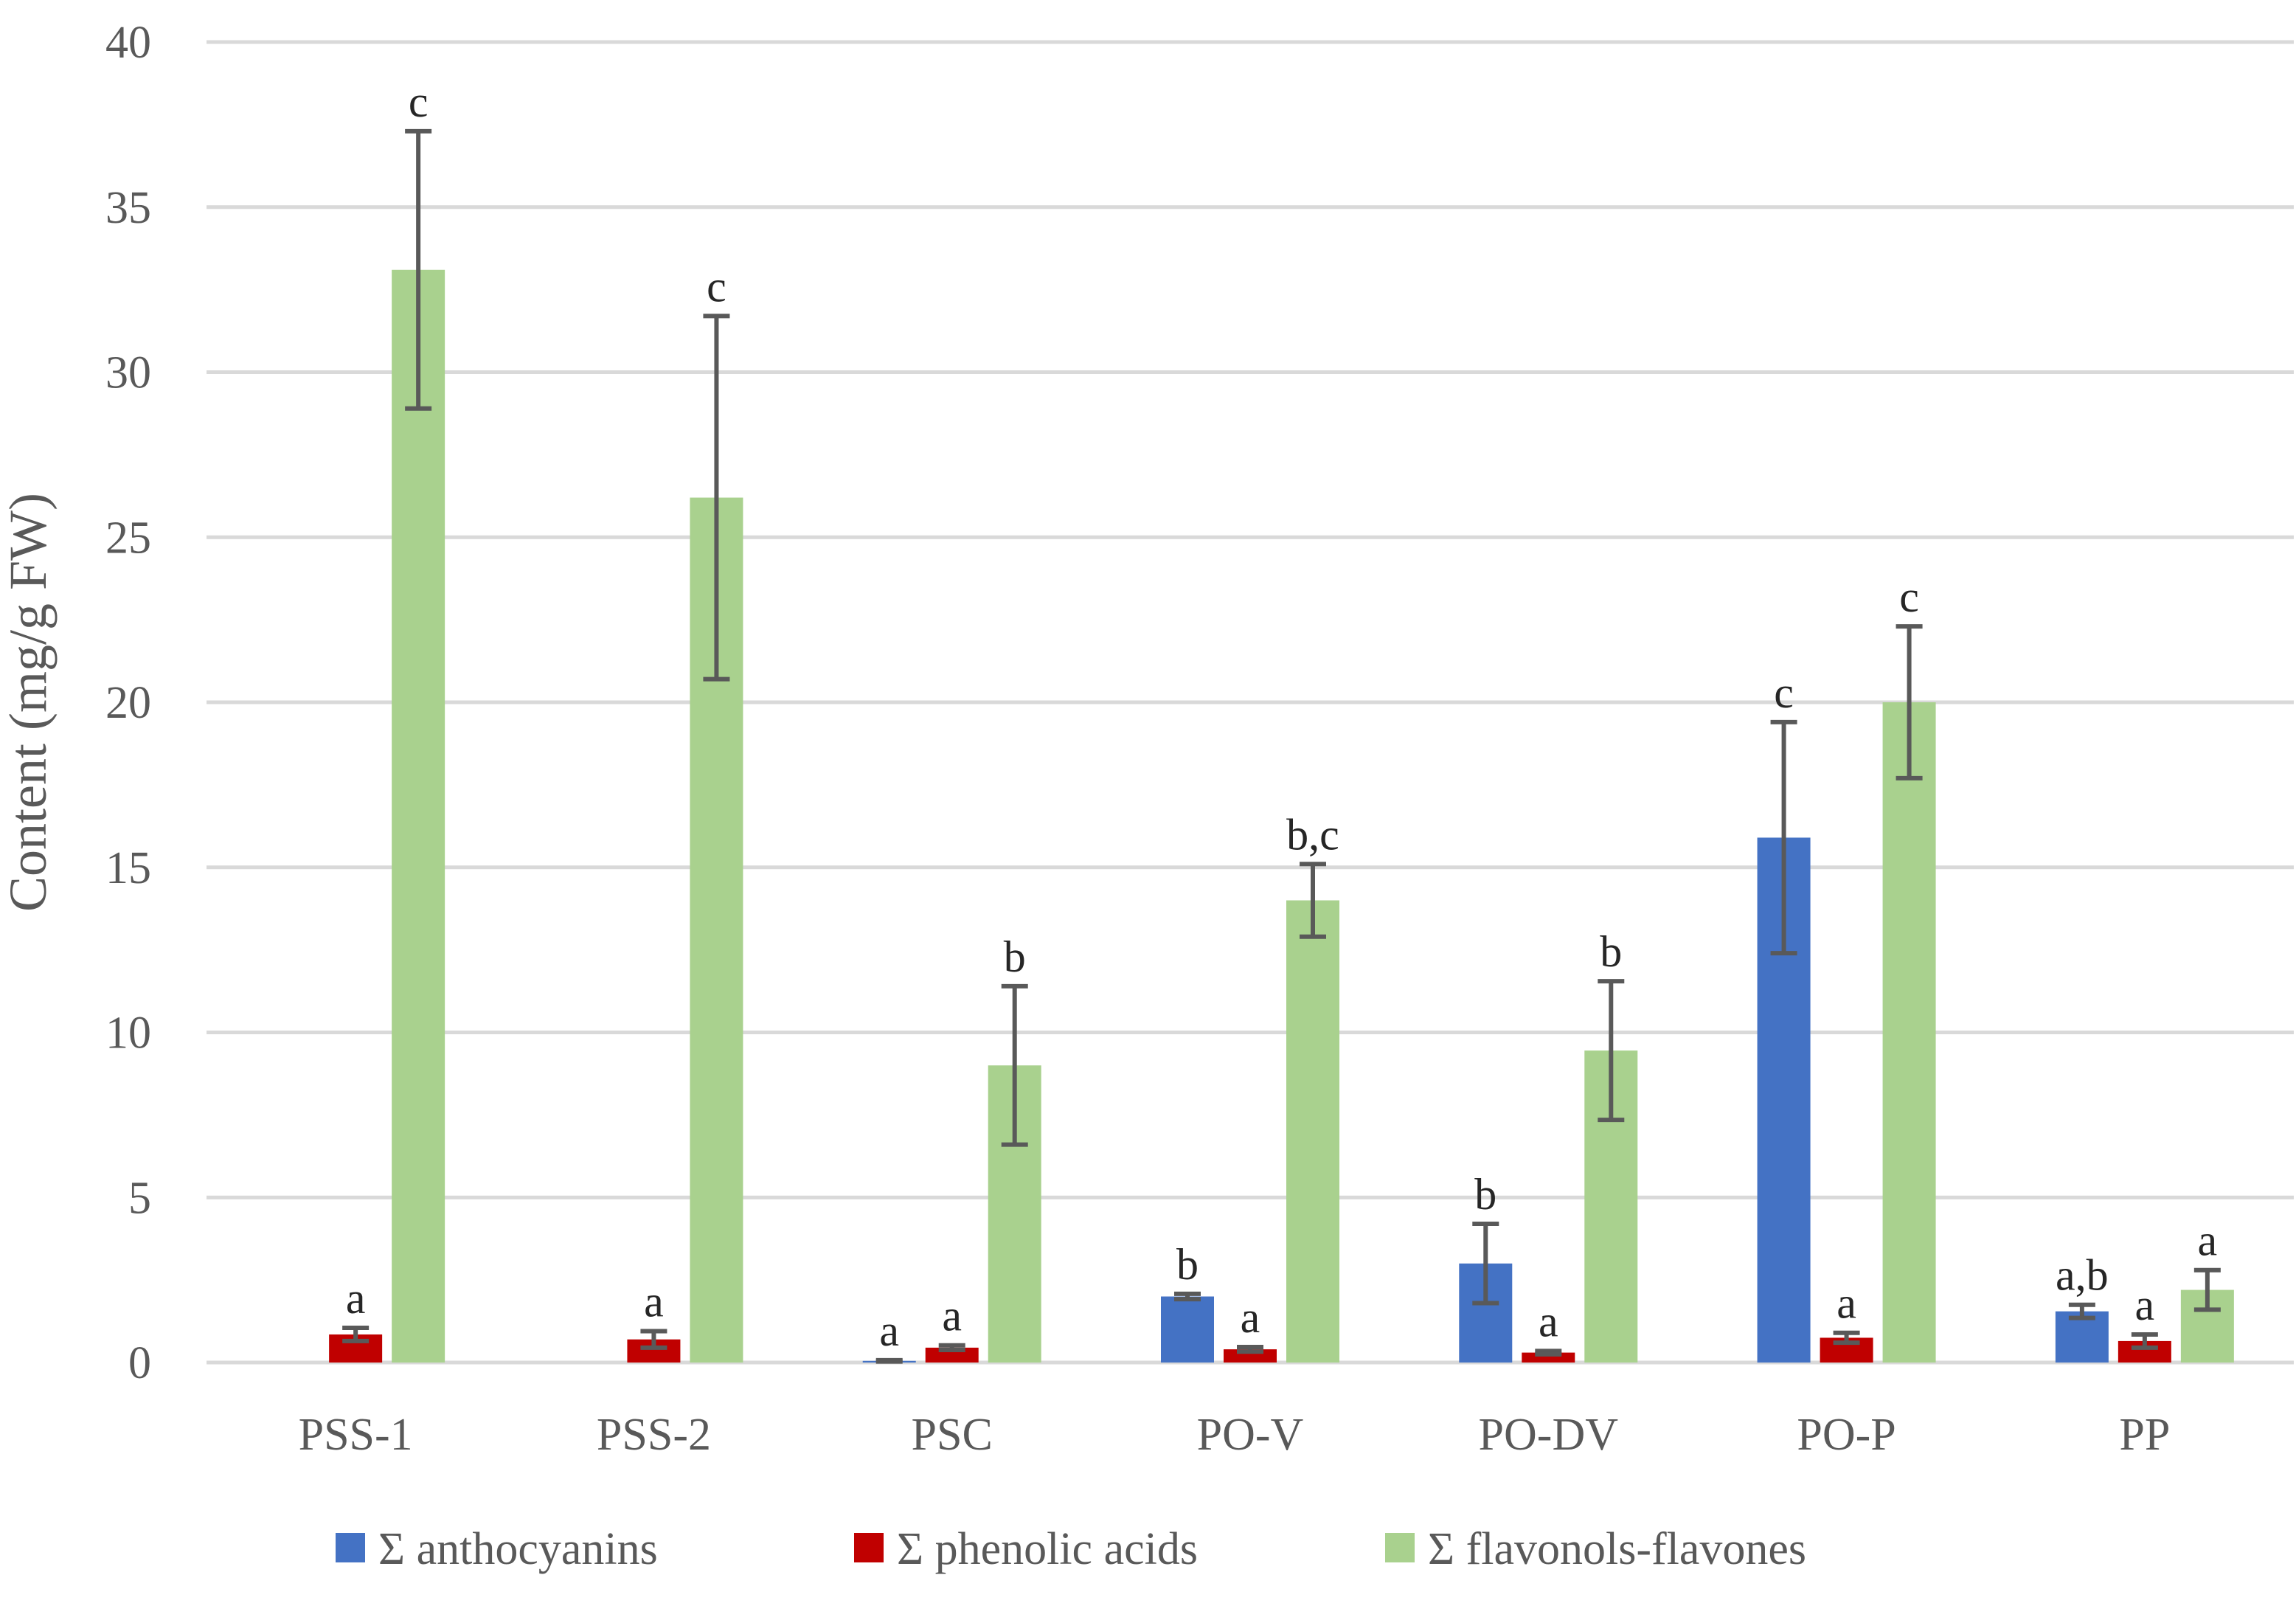 The height and width of the screenshot is (1603, 2296). Describe the element at coordinates (1250, 1435) in the screenshot. I see `x-tick-label: PO-V` at that location.